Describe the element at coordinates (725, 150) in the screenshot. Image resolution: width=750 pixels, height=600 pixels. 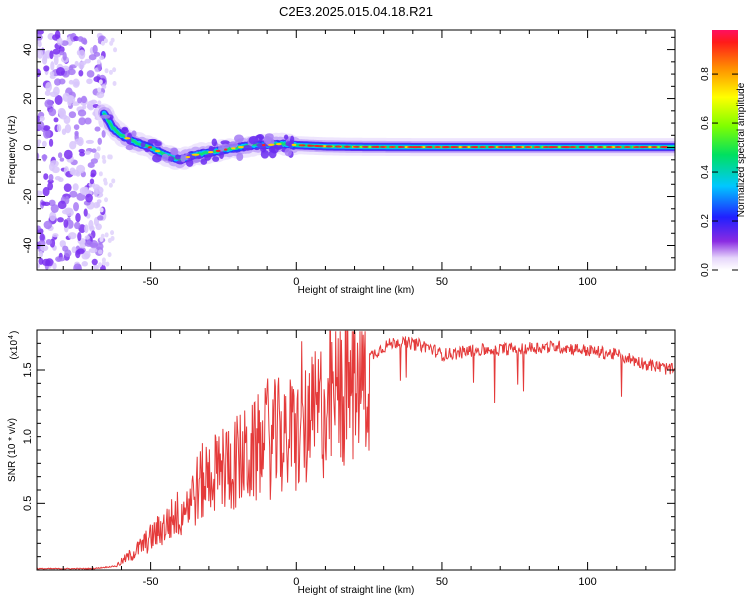
I see `colorbar-gradient` at that location.